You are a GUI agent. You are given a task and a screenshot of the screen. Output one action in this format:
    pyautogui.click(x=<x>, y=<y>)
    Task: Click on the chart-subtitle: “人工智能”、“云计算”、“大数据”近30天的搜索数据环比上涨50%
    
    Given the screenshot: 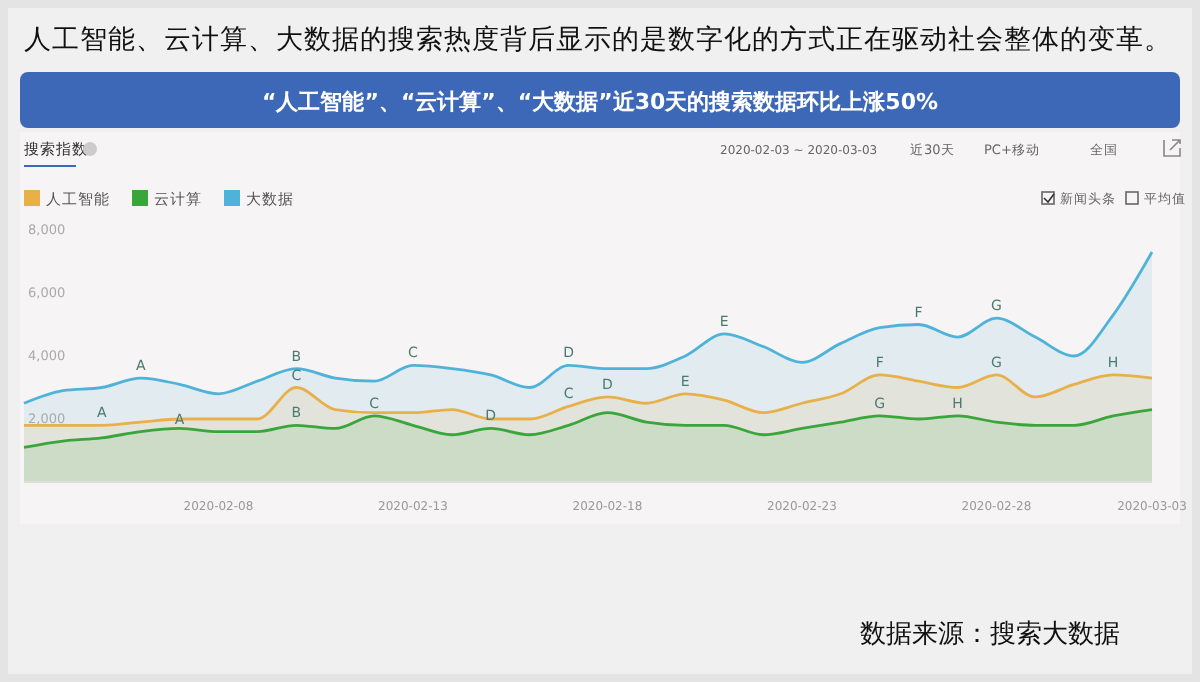 What is the action you would take?
    pyautogui.click(x=600, y=102)
    